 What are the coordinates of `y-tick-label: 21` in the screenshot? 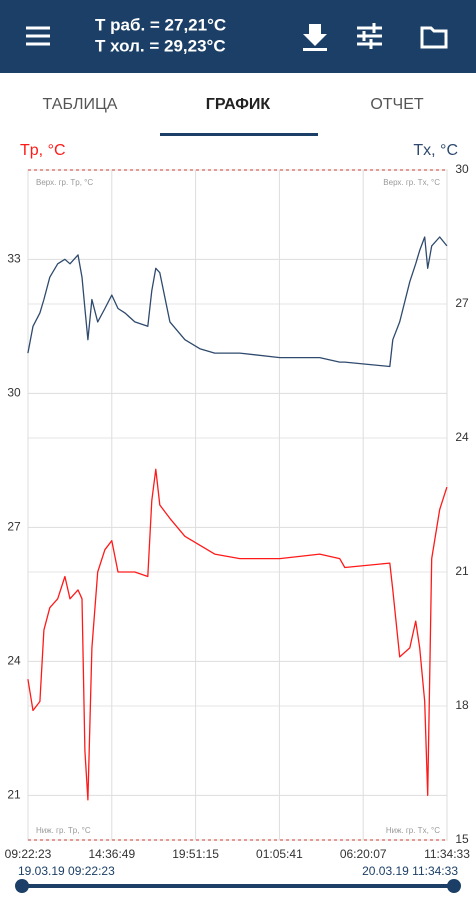 It's located at (14, 795).